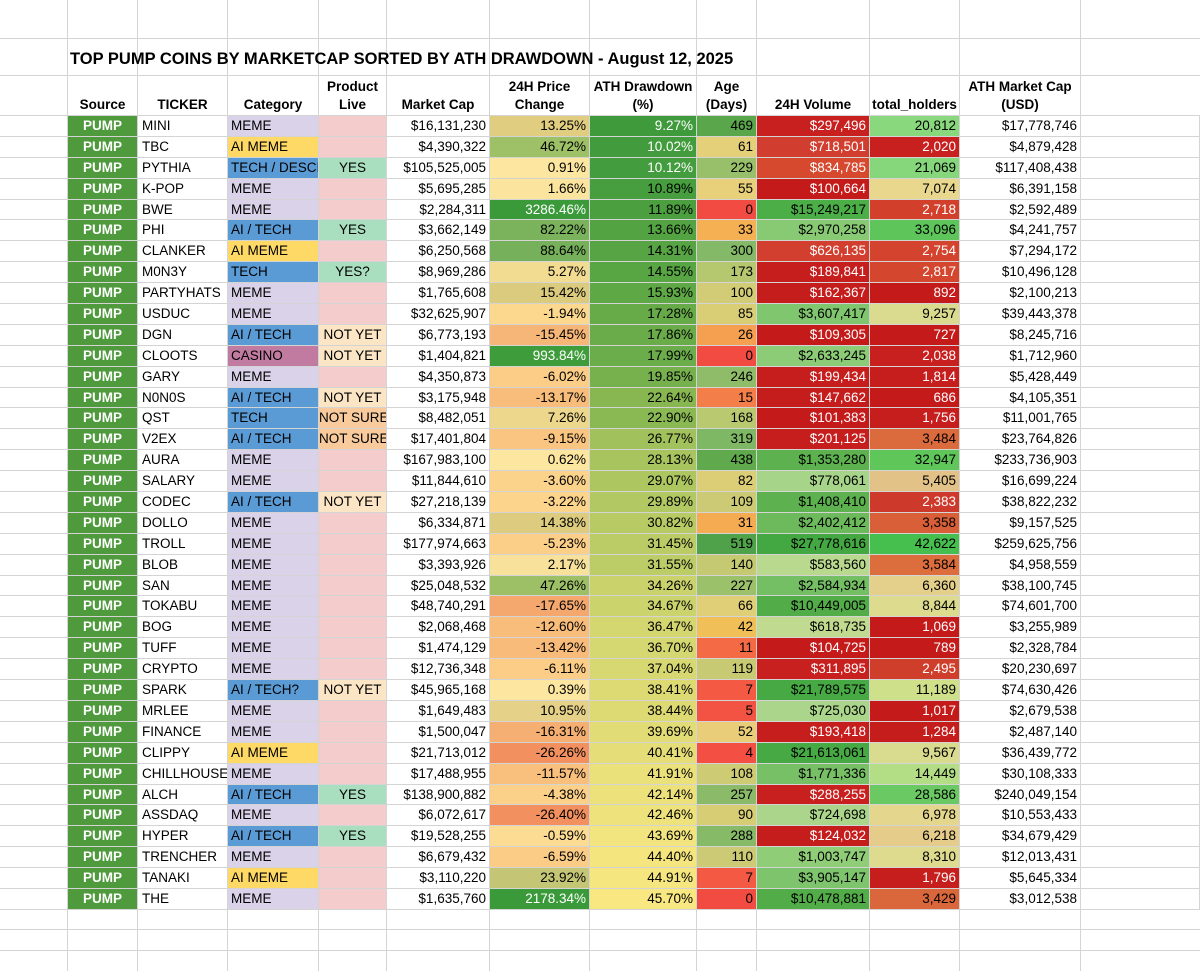 Image resolution: width=1200 pixels, height=971 pixels. Describe the element at coordinates (438, 565) in the screenshot. I see `market-cap-cell: $3,393,926` at that location.